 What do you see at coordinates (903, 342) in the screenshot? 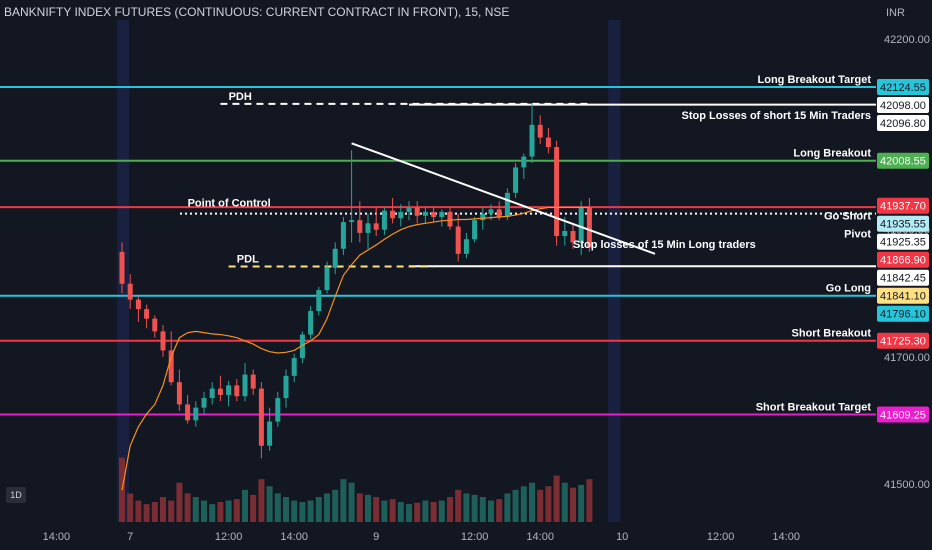
I see `price-badge-value: 41725.30` at bounding box center [903, 342].